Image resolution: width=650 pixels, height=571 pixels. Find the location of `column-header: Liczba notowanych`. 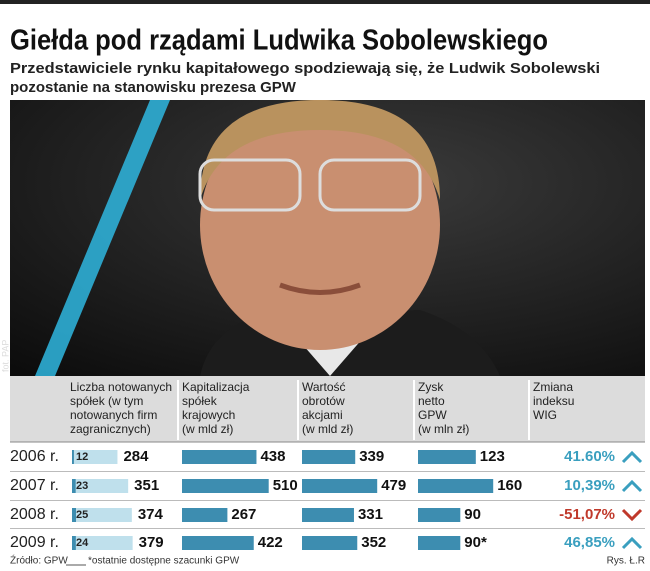

column-header: Liczba notowanych is located at coordinates (121, 387).